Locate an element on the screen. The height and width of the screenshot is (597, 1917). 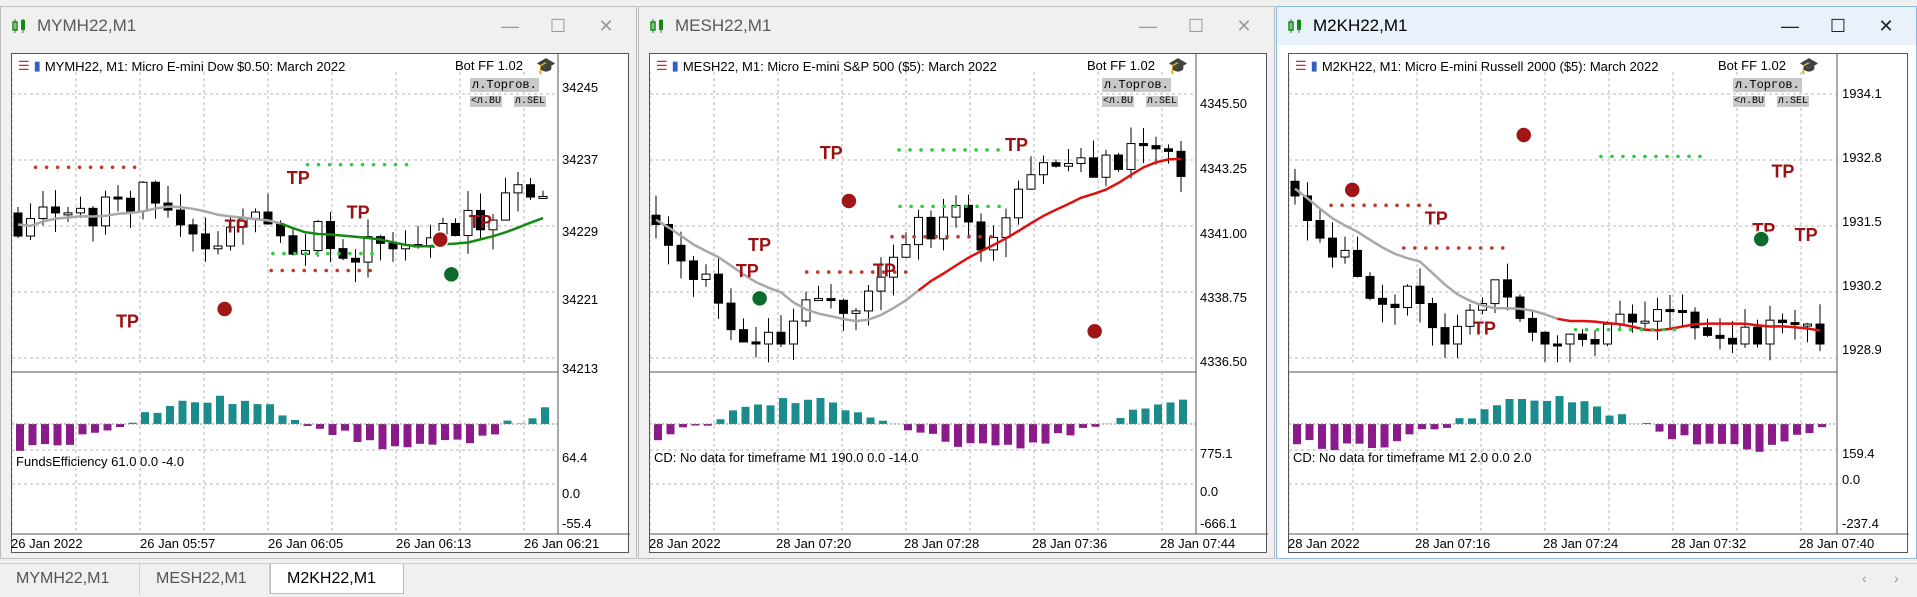
indicator-scale: 0.0 is located at coordinates (1209, 491).